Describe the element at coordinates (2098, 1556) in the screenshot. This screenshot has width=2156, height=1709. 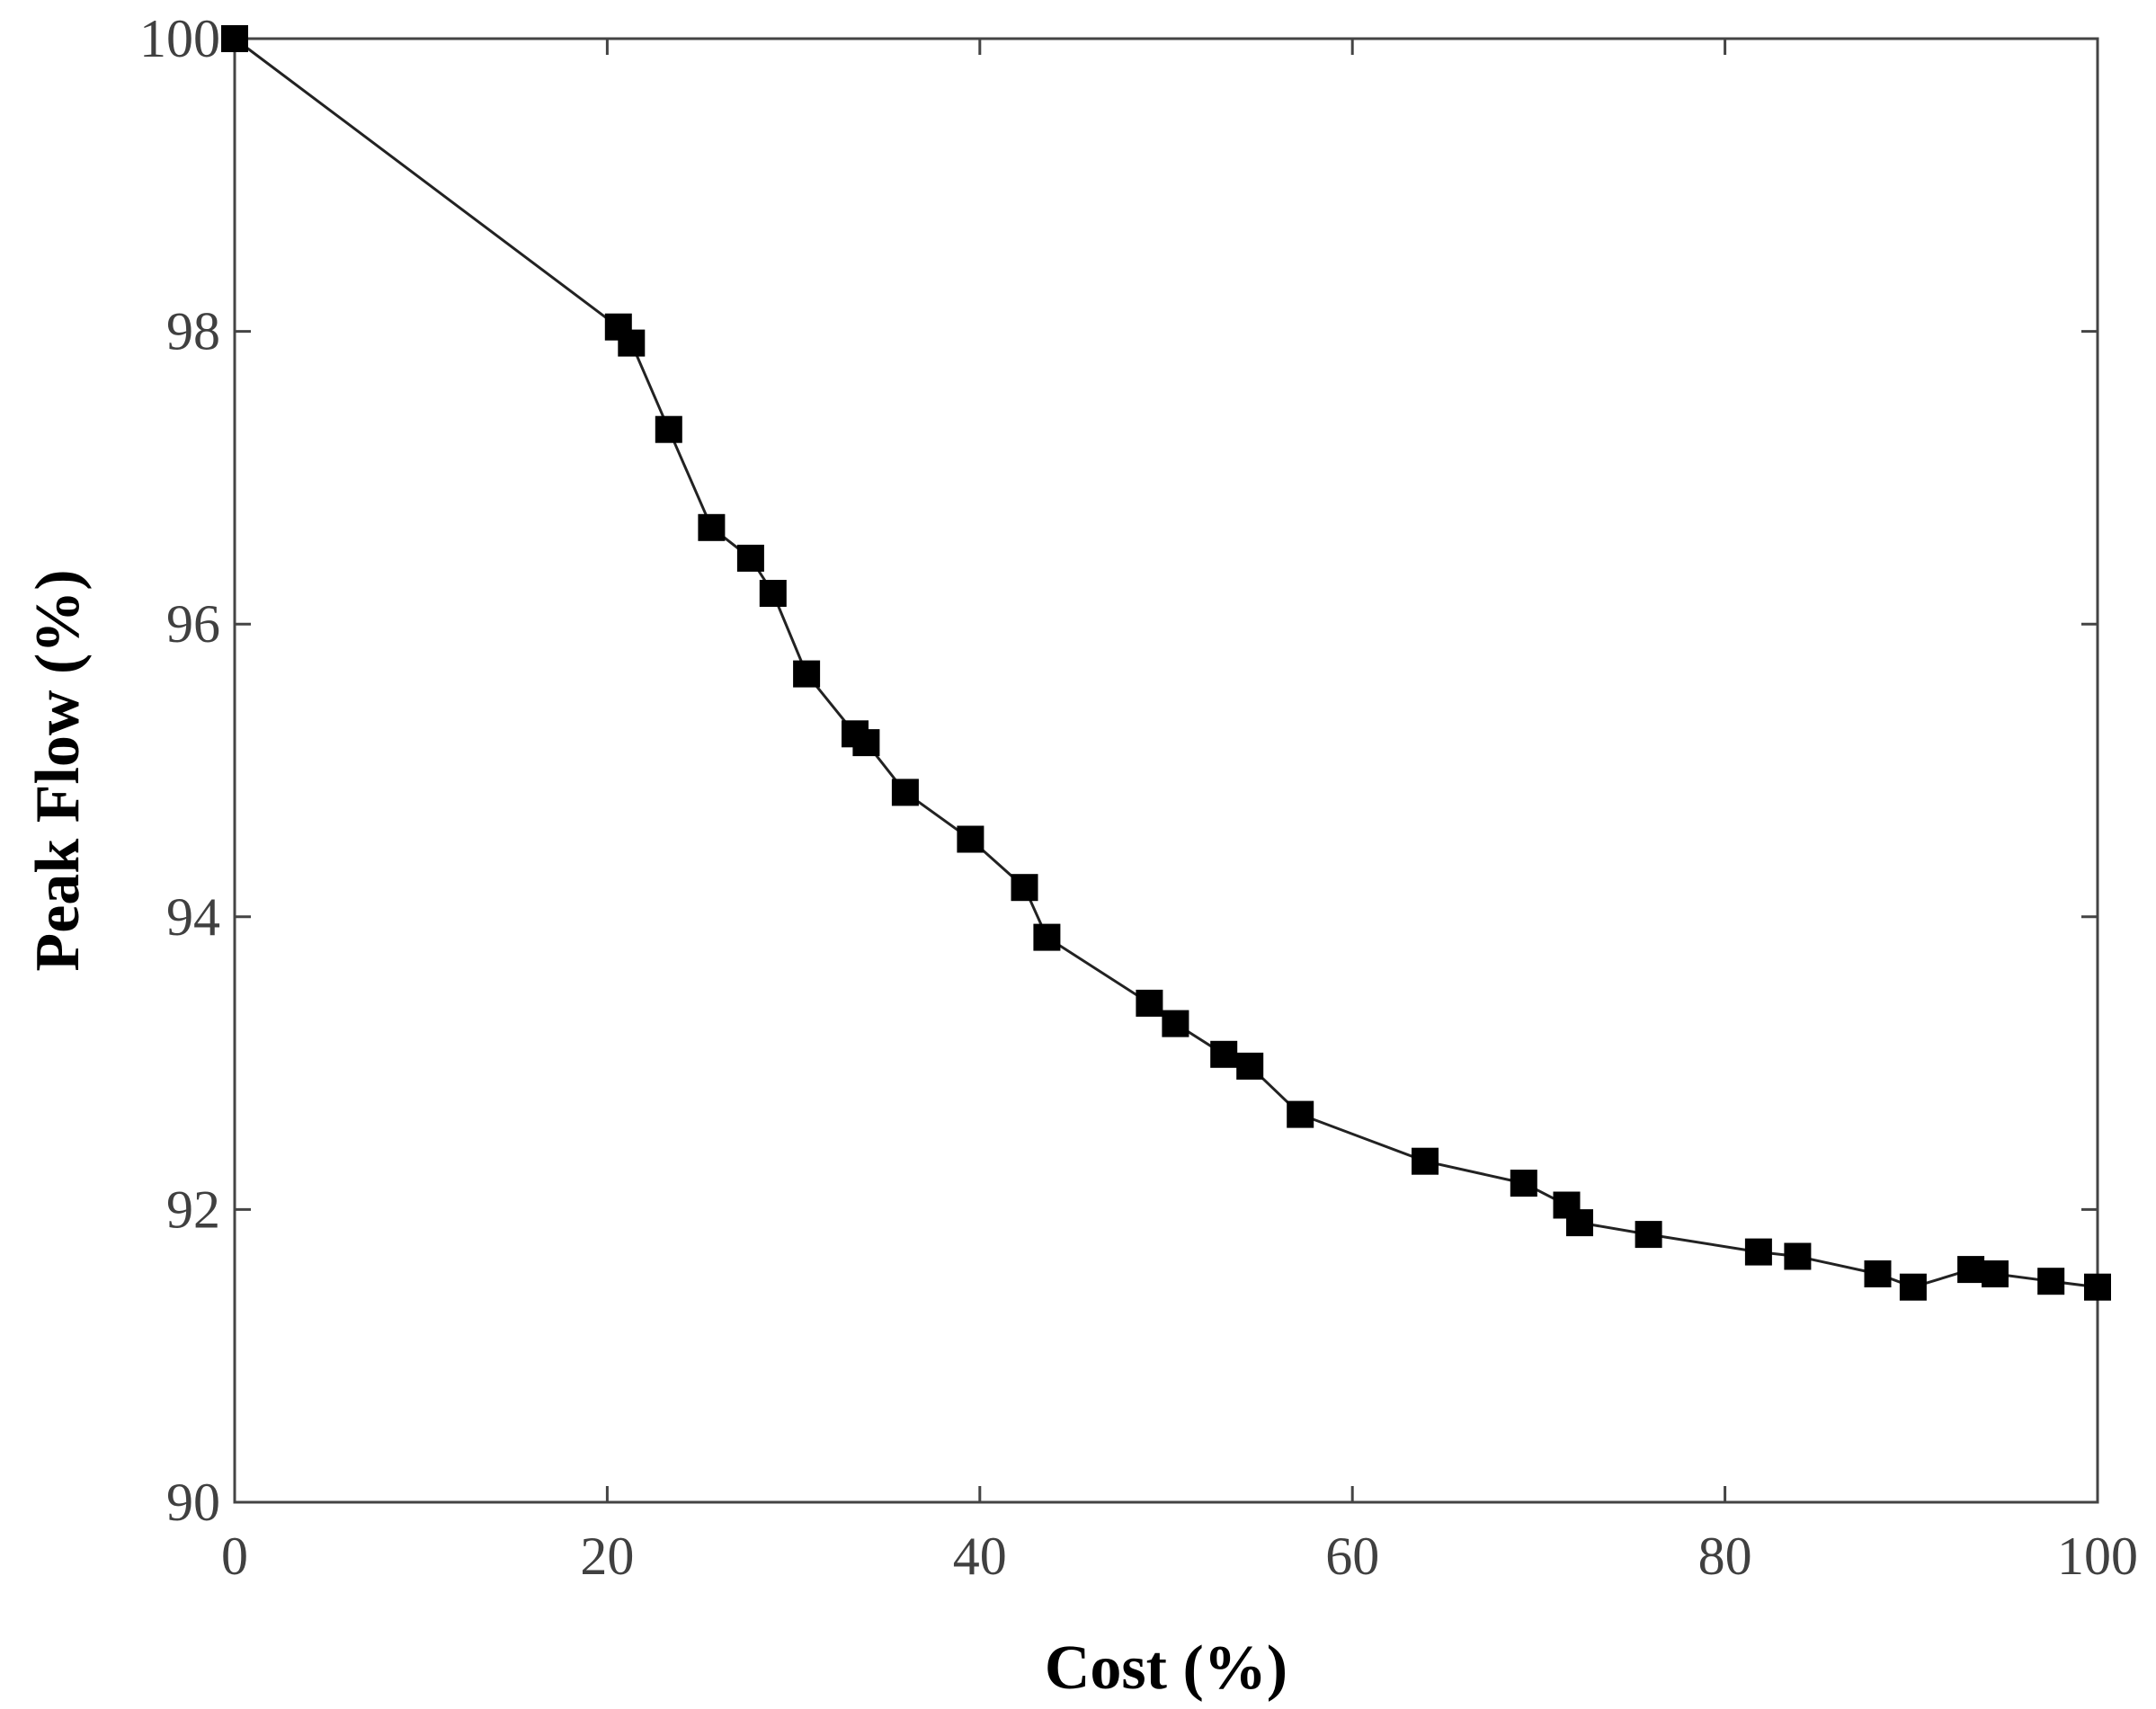
I see `x-tick-label: 100` at that location.